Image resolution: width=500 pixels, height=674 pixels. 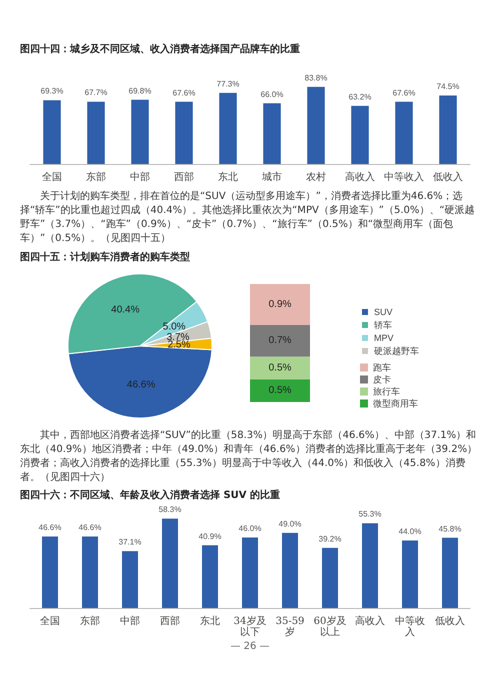 I want to click on data-label: 49.0%, so click(x=290, y=523).